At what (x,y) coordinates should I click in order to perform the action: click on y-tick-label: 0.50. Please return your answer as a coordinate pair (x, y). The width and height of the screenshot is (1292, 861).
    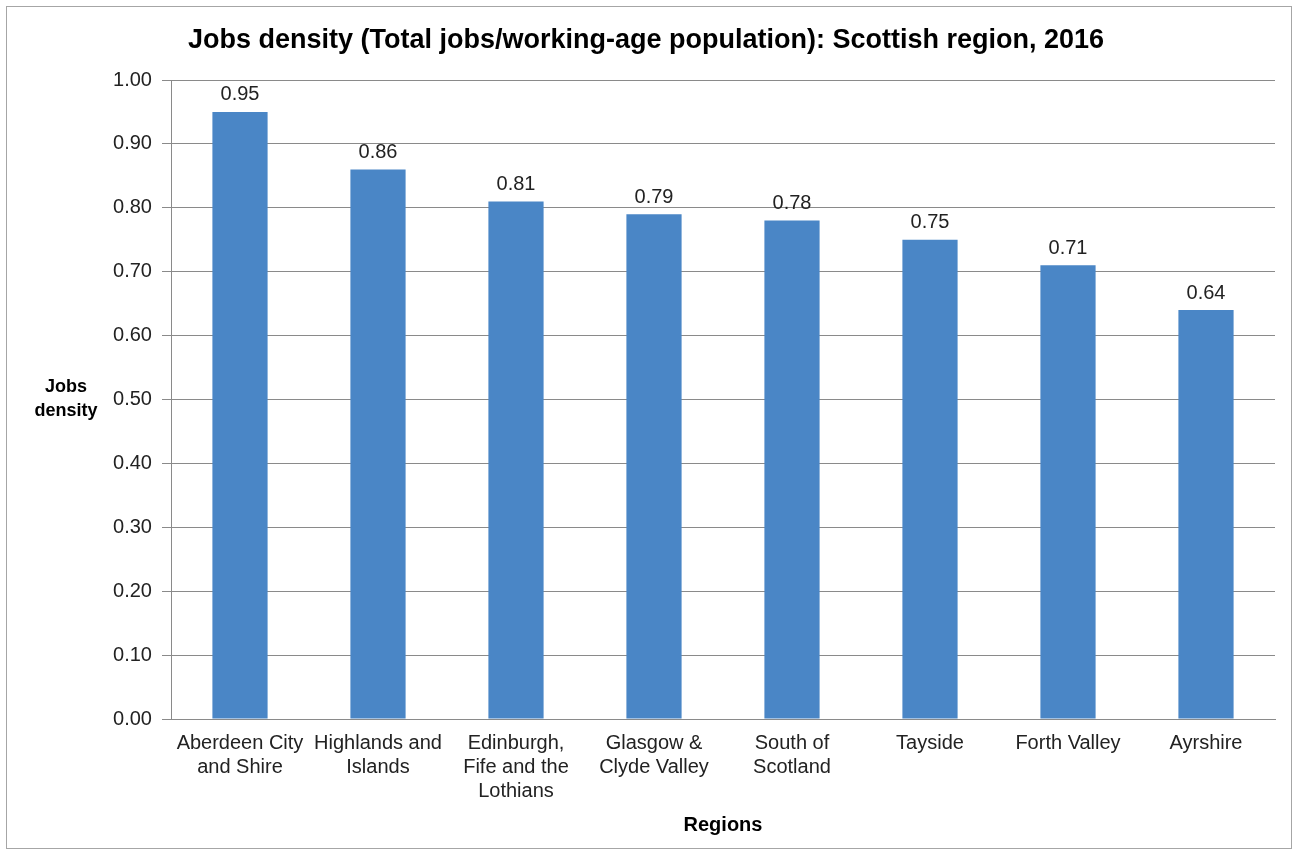
    Looking at the image, I should click on (132, 398).